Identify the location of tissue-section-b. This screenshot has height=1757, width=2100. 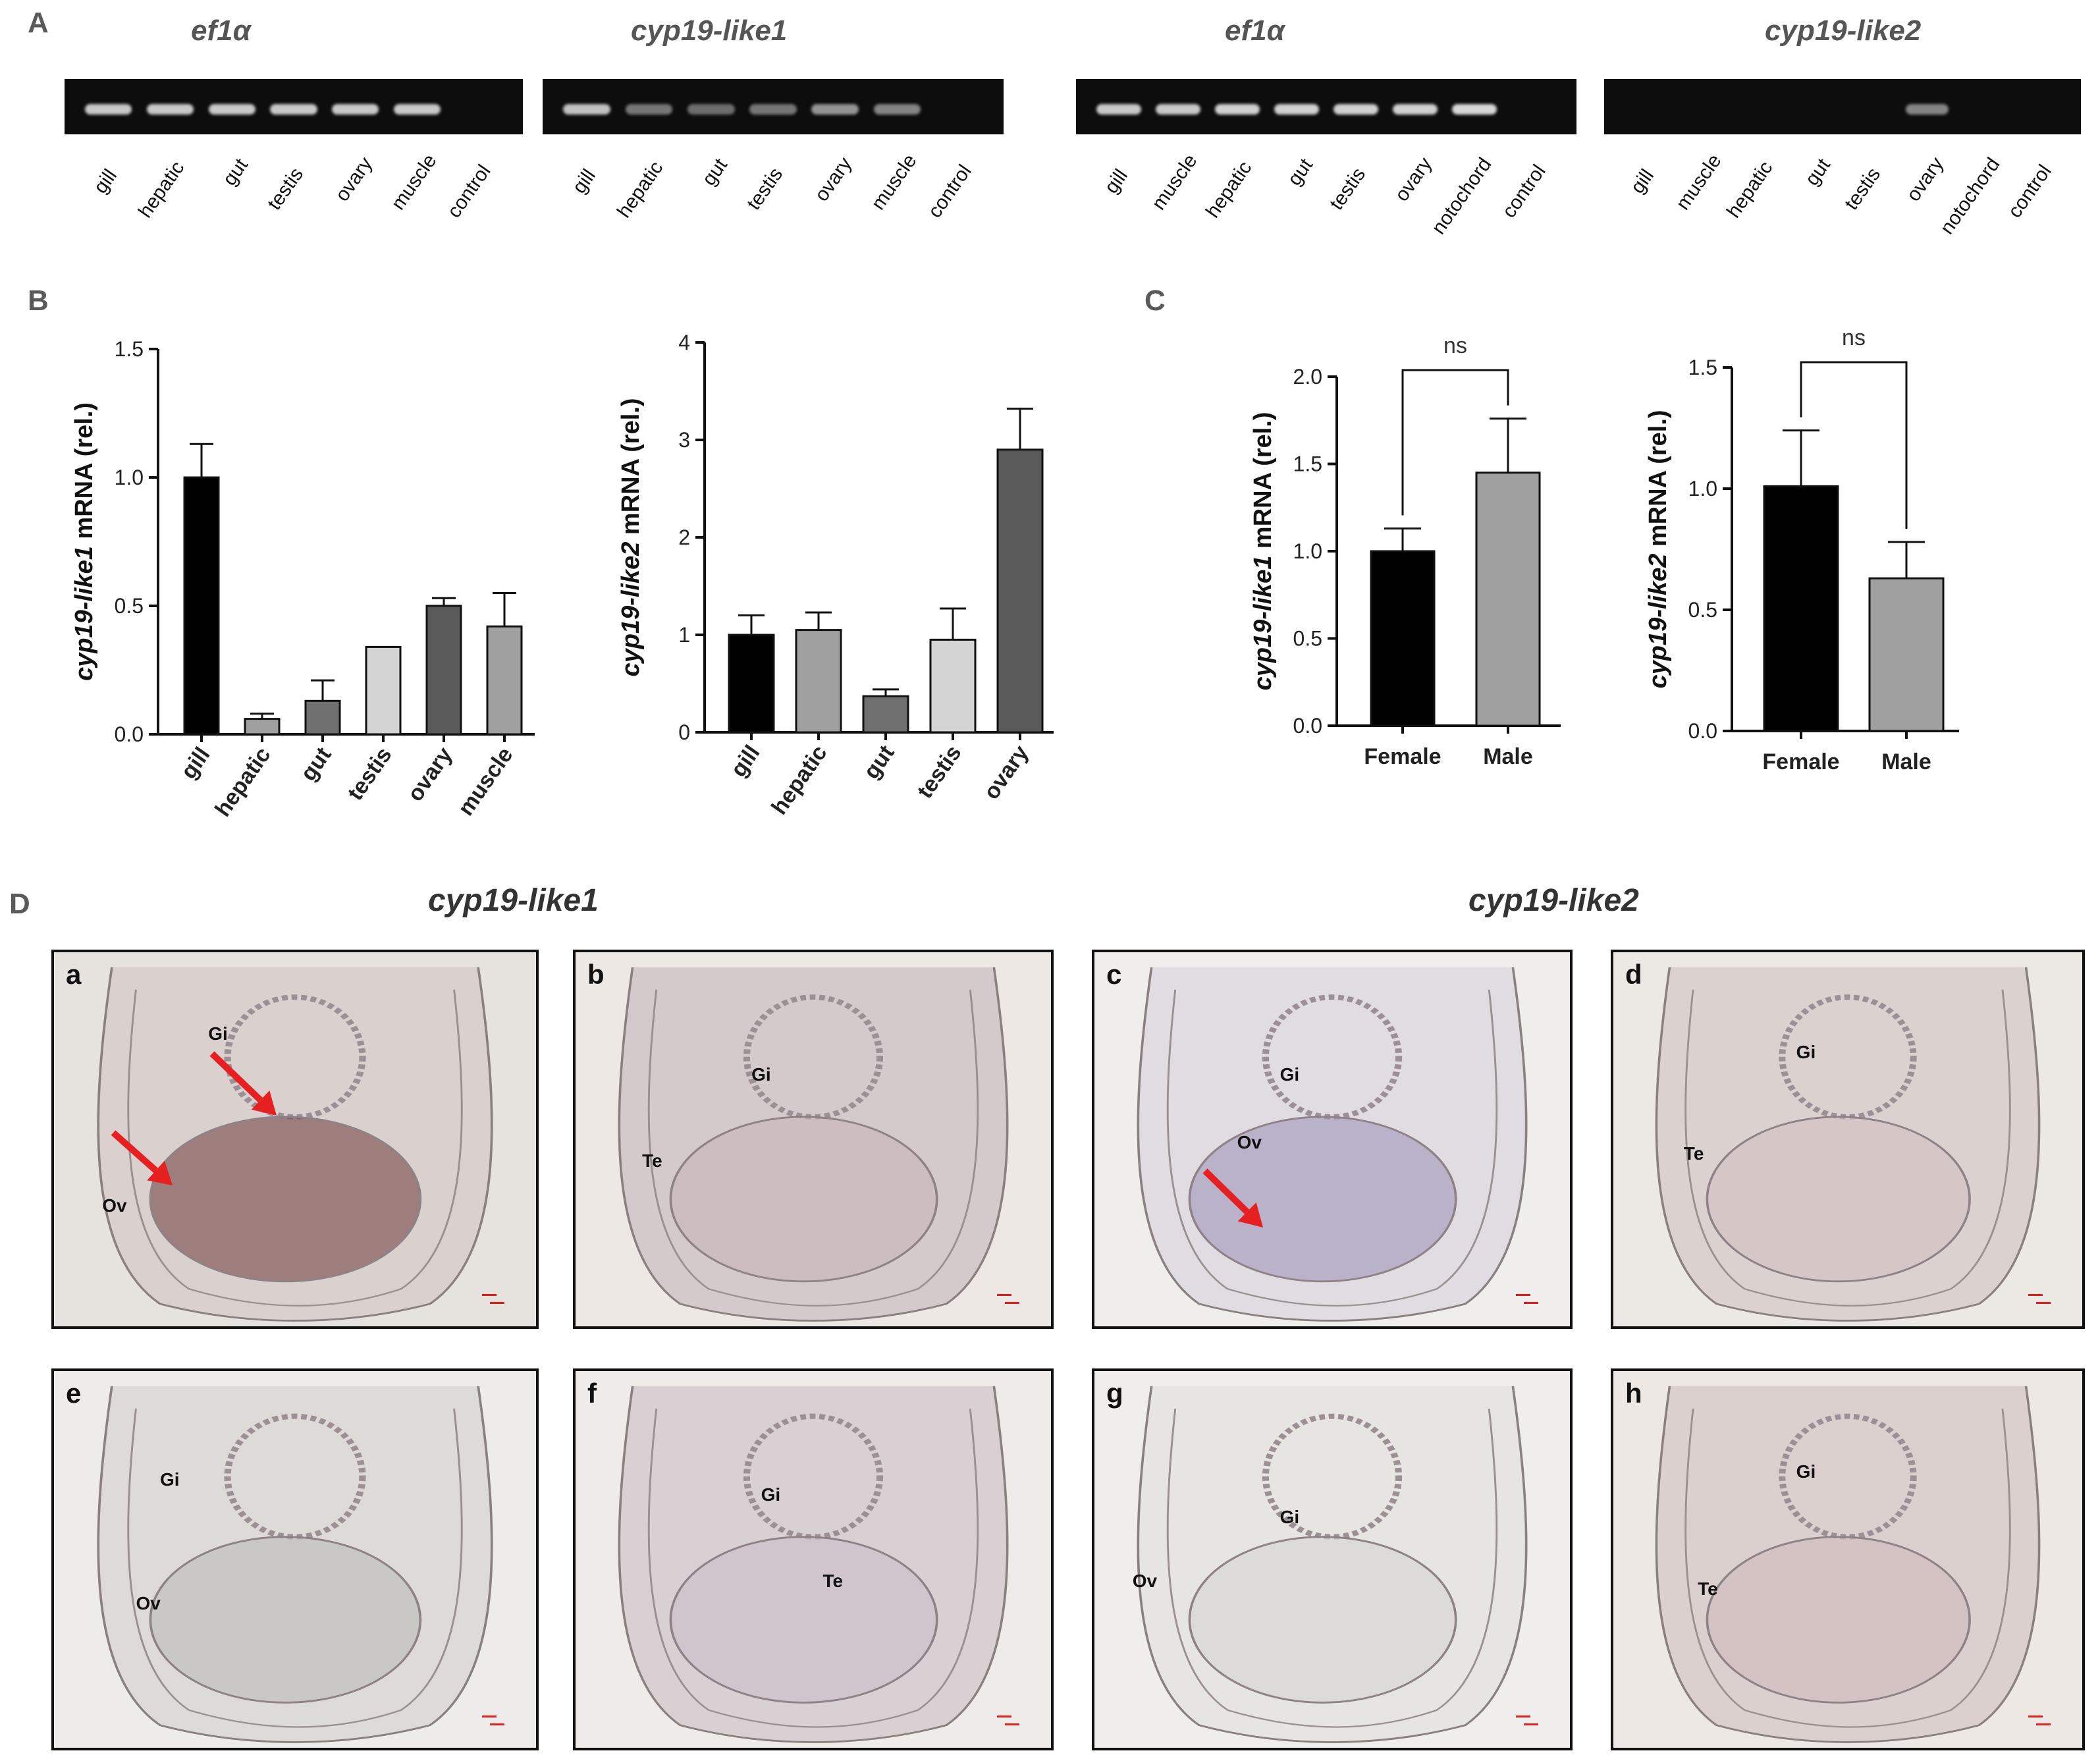
(813, 1144).